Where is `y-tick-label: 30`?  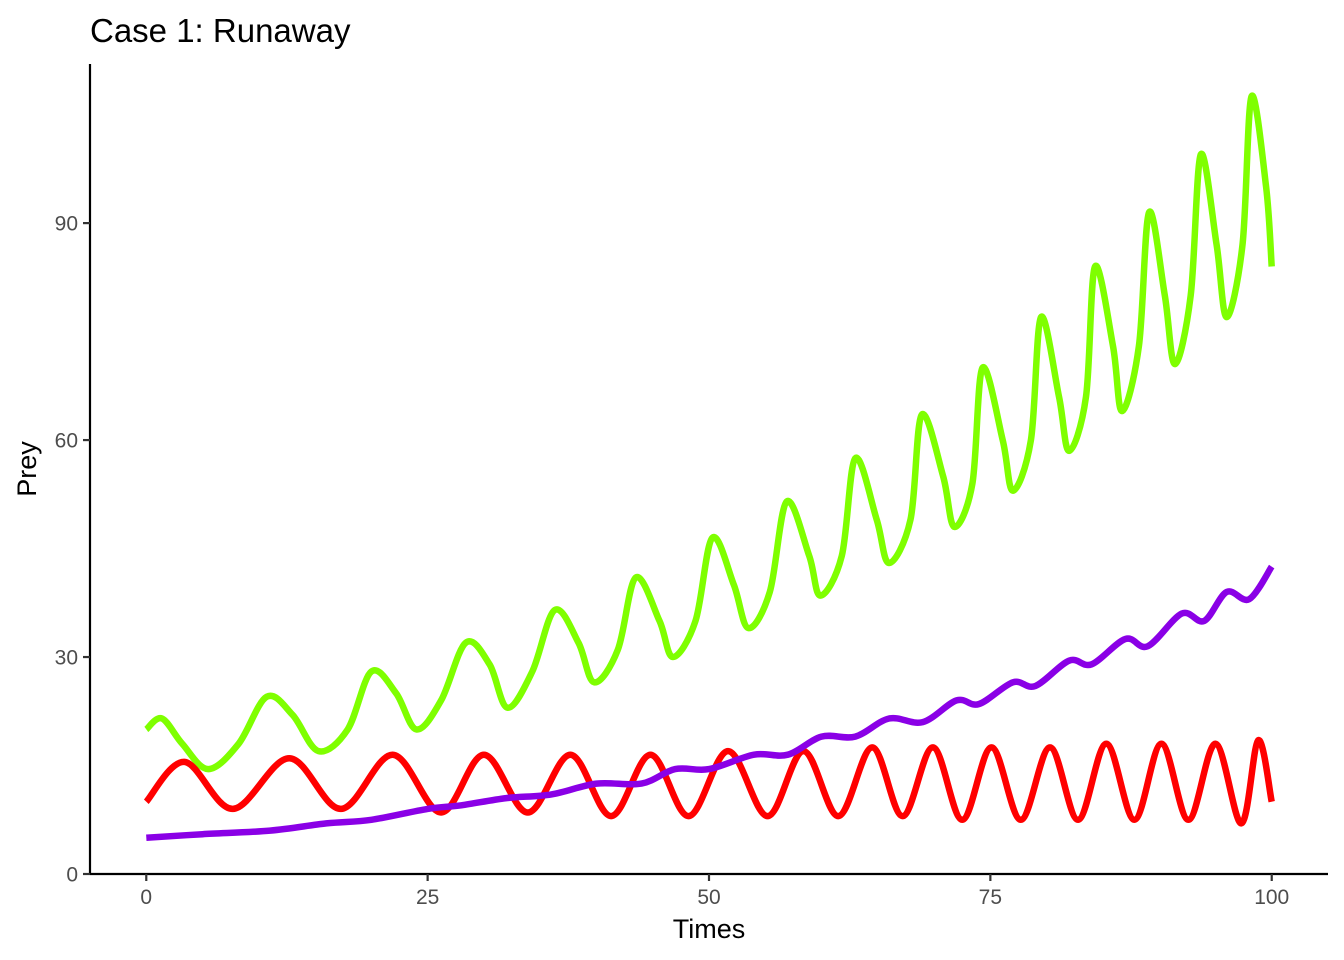 y-tick-label: 30 is located at coordinates (66, 658).